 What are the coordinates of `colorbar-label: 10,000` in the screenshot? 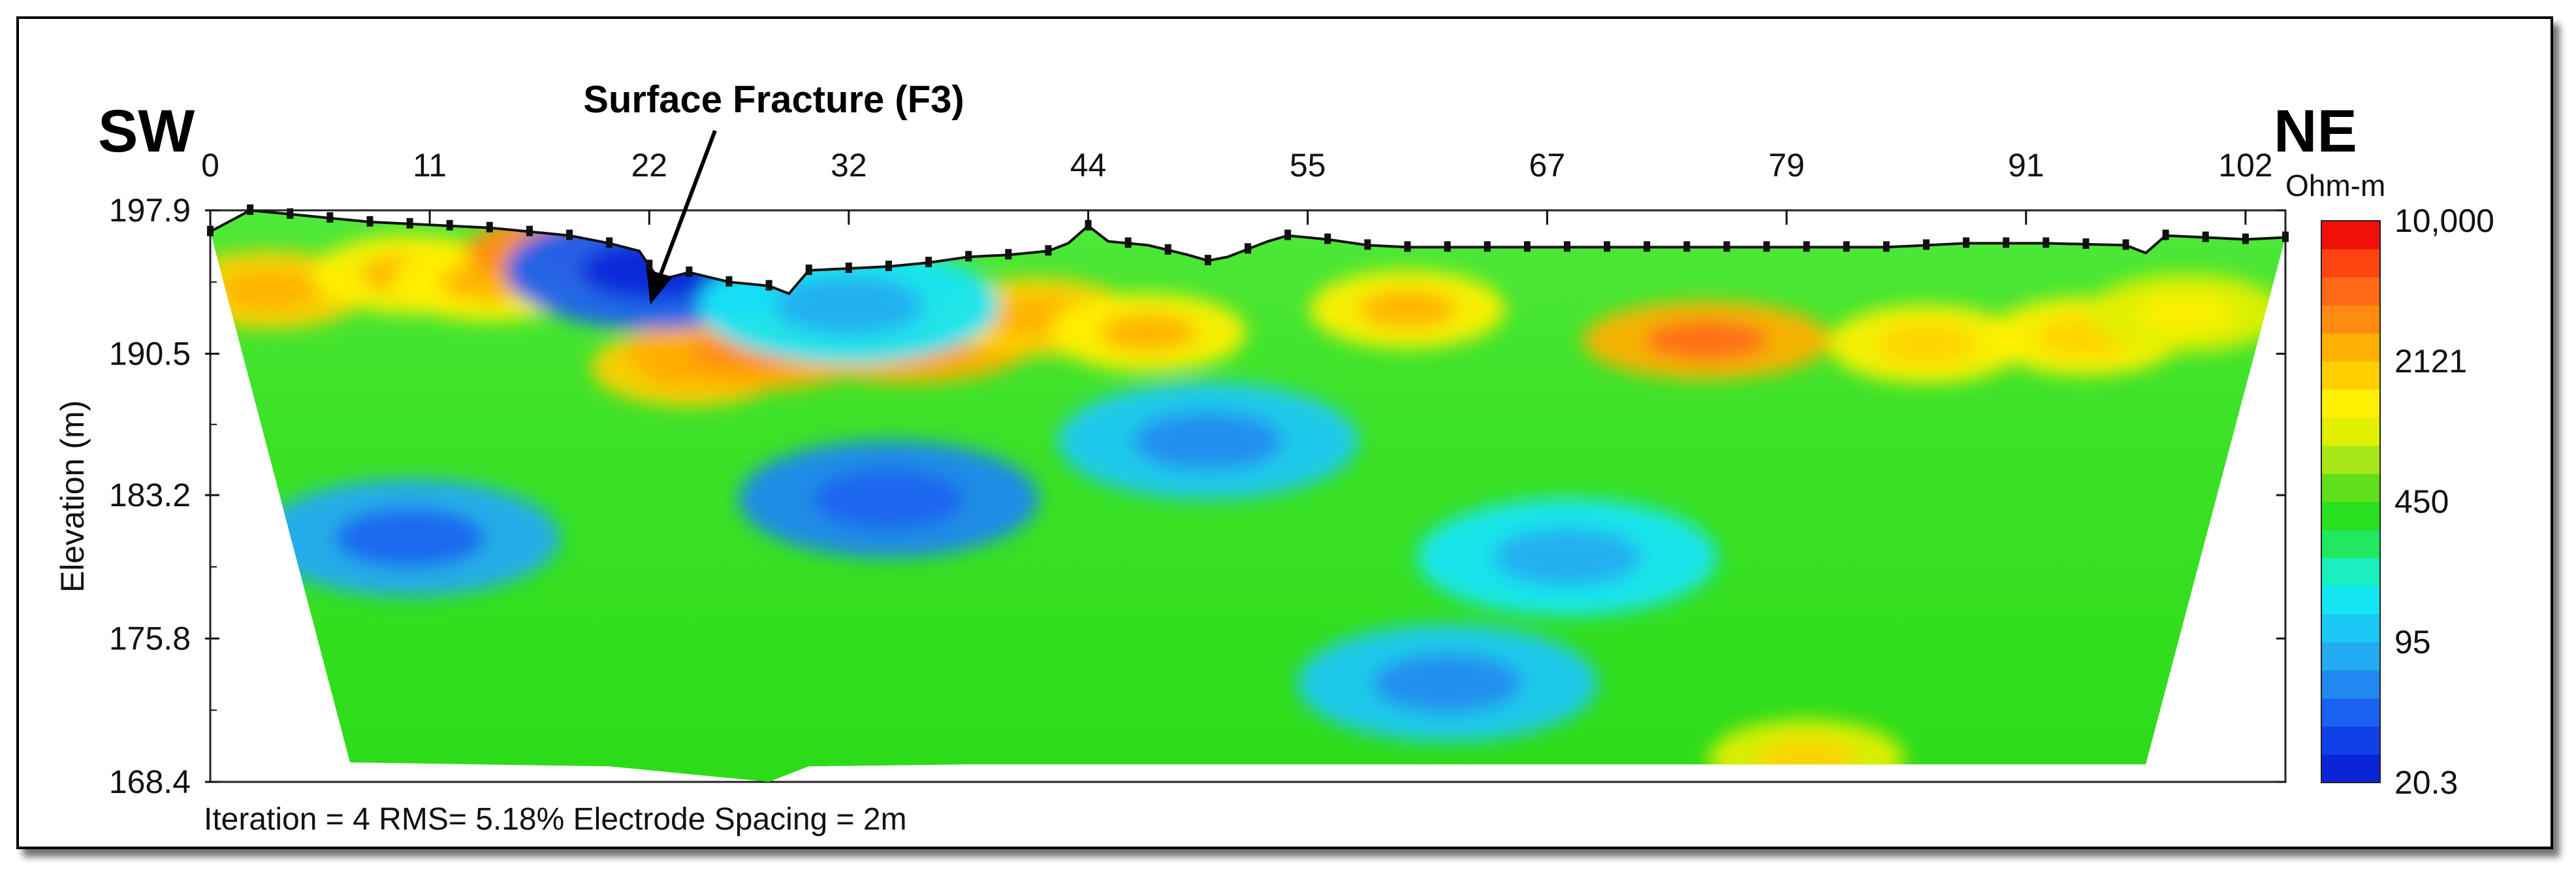 It's located at (2444, 221).